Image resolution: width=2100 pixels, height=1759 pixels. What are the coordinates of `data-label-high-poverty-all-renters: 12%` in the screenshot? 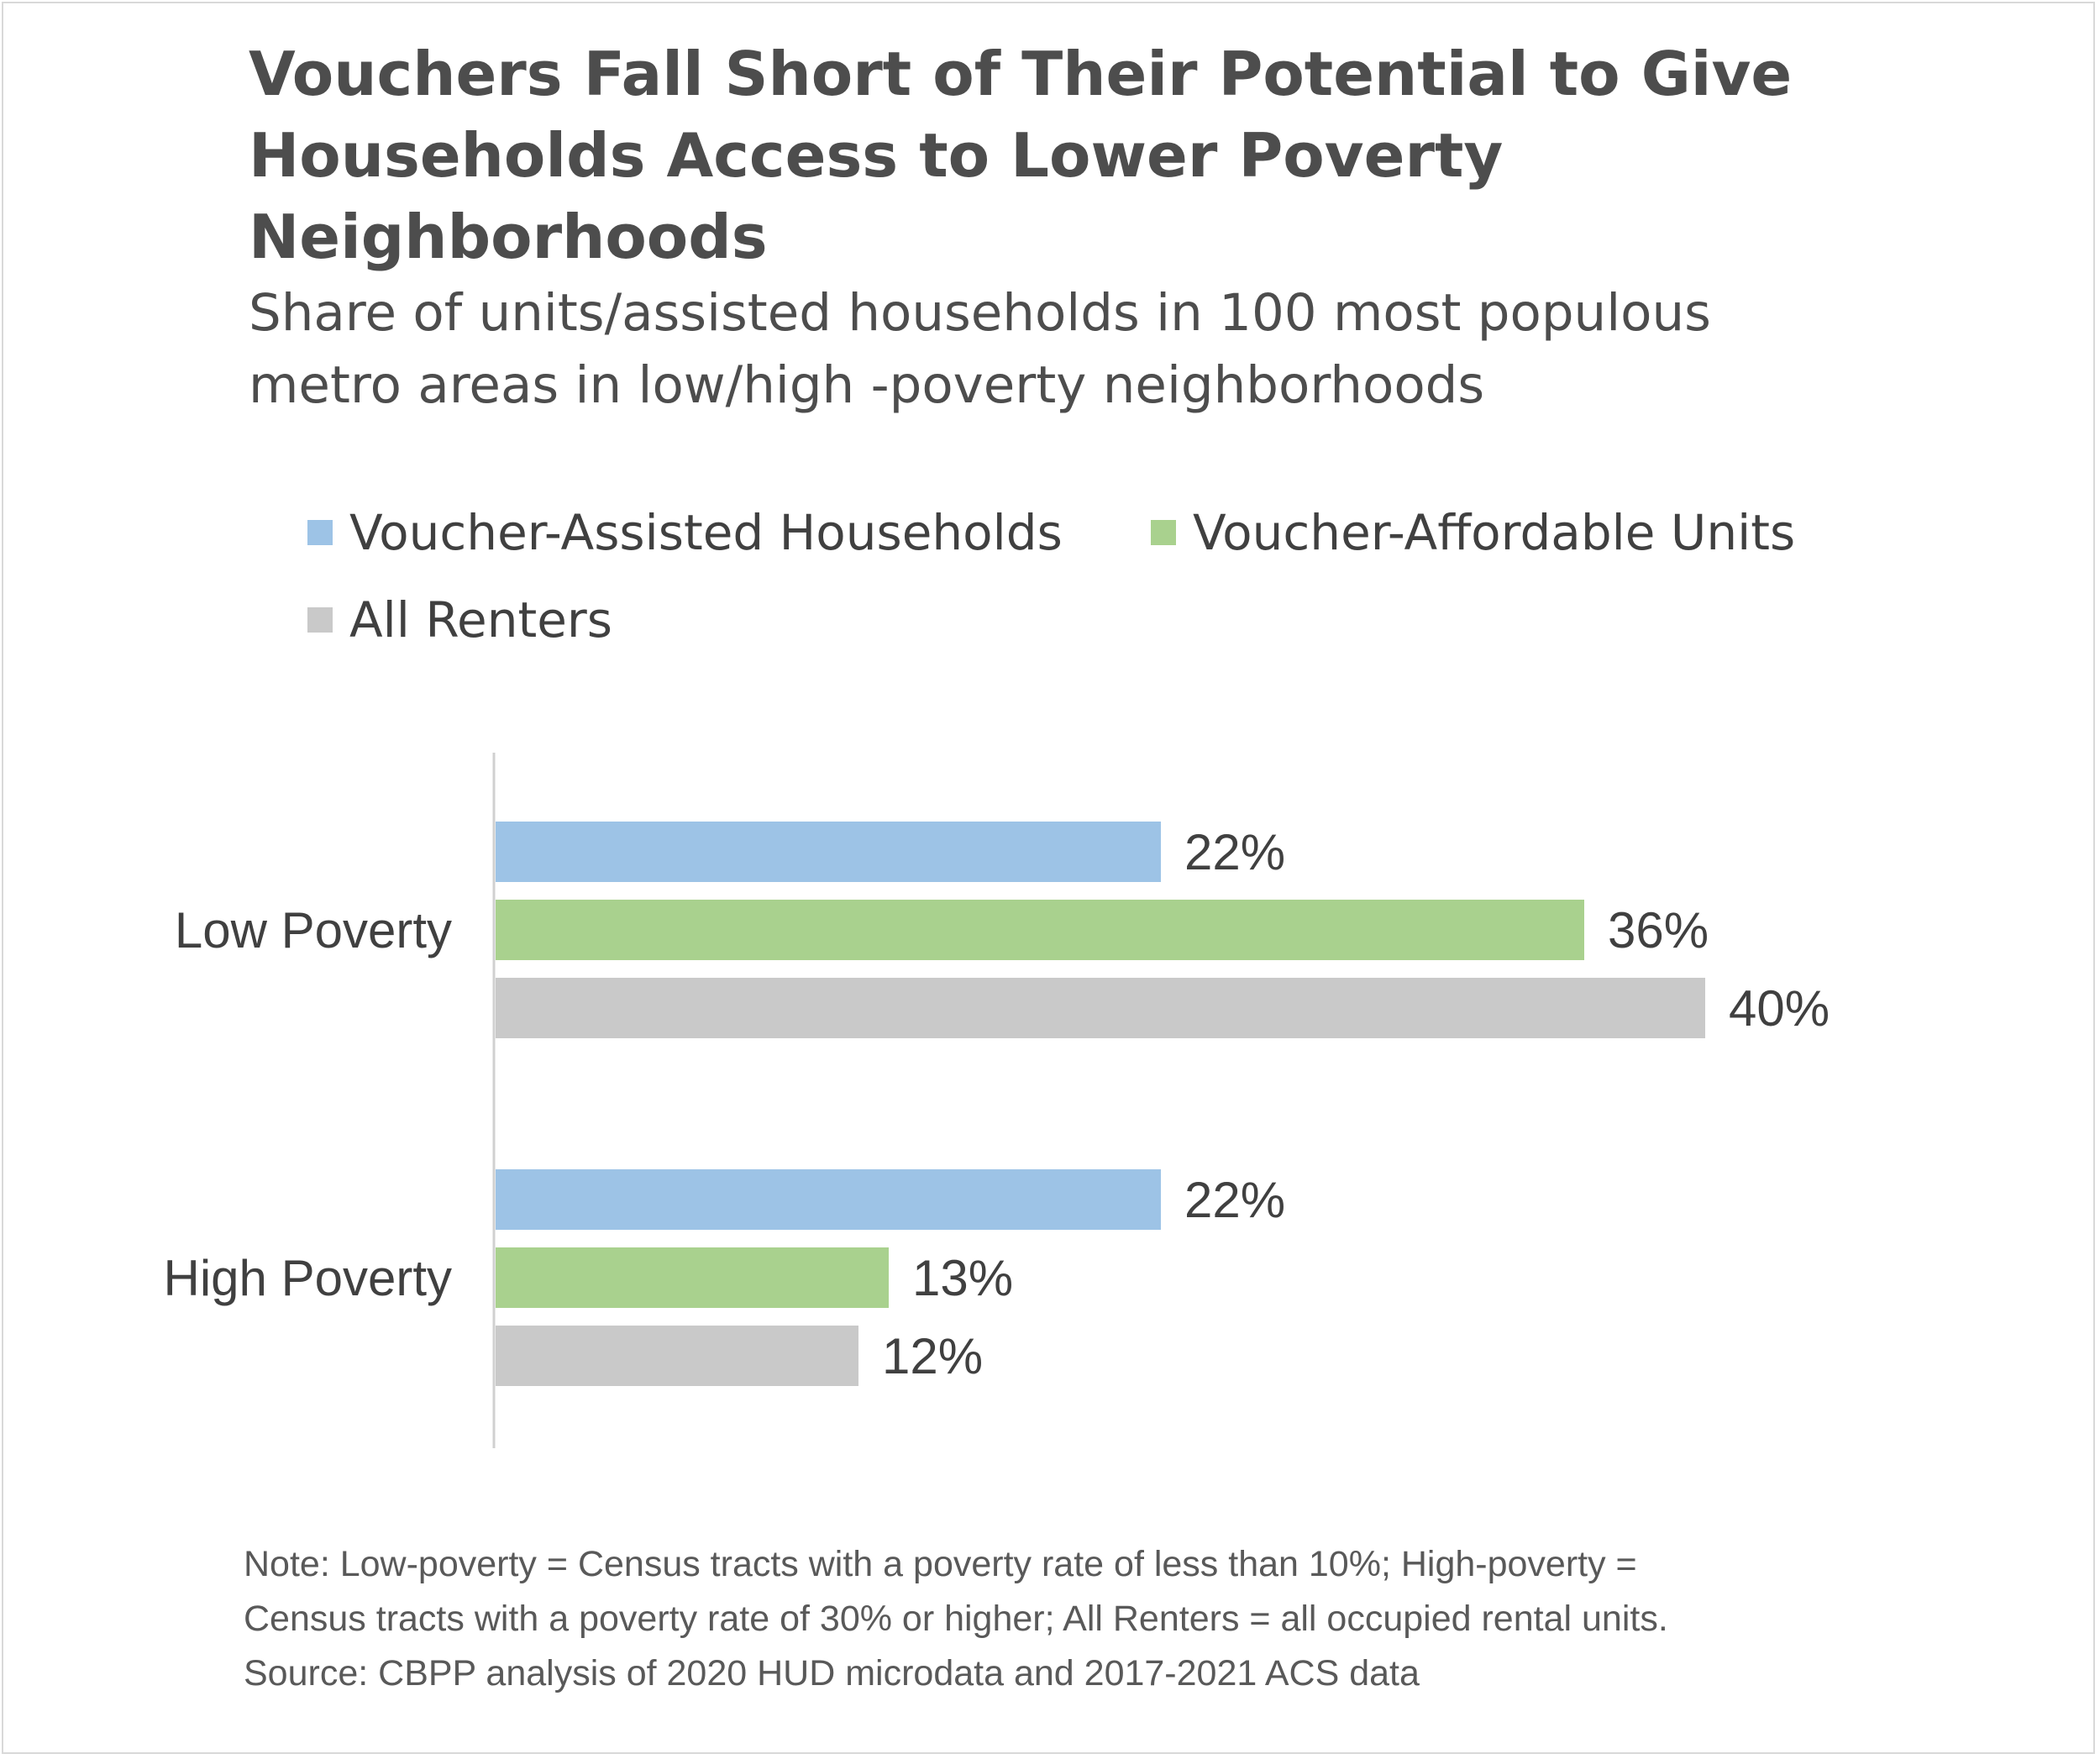 It's located at (932, 1356).